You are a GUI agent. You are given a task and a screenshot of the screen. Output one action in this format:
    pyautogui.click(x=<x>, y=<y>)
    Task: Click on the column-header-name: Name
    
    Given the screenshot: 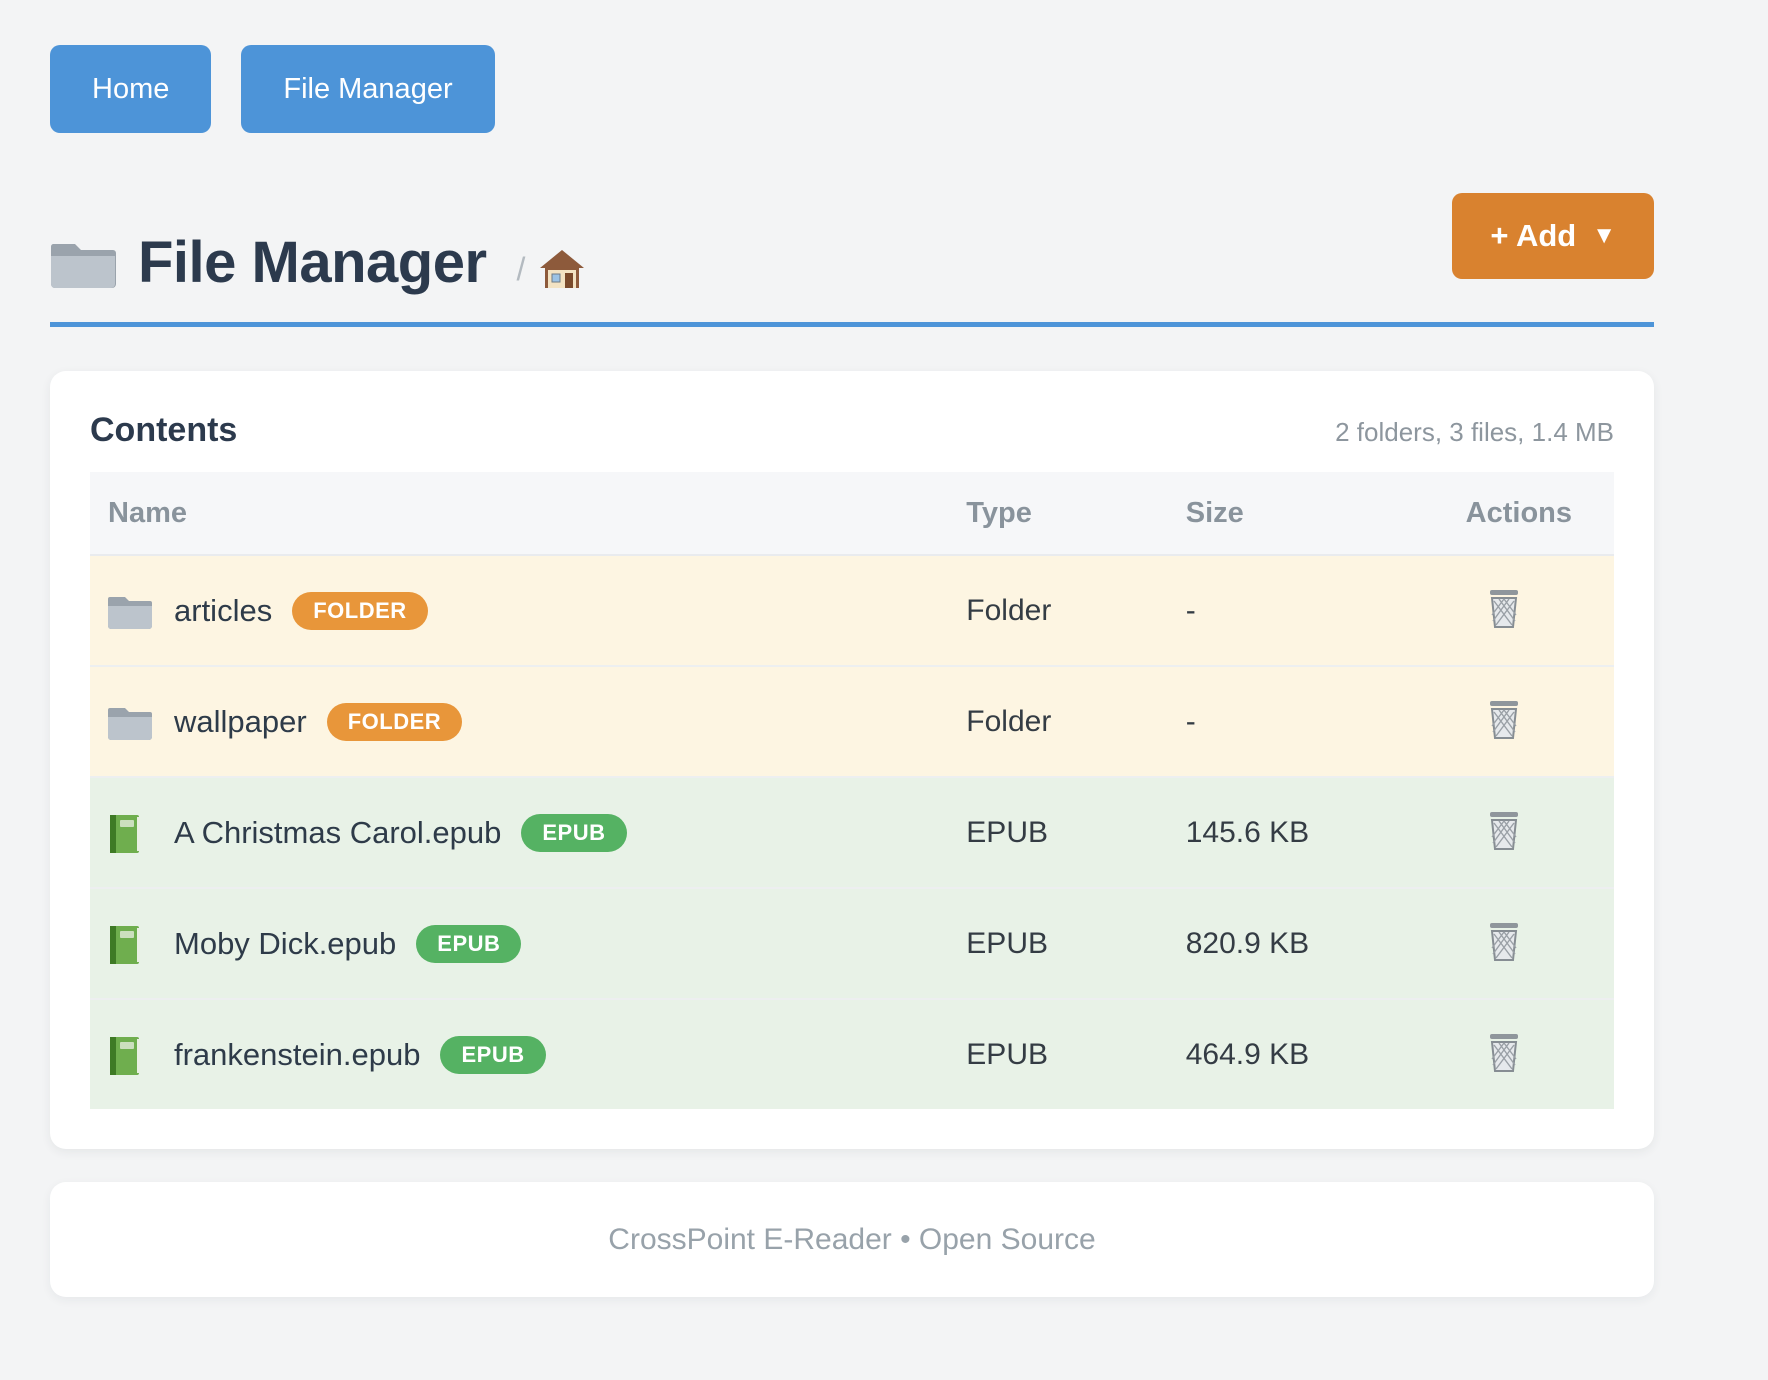 What is the action you would take?
    pyautogui.click(x=528, y=514)
    